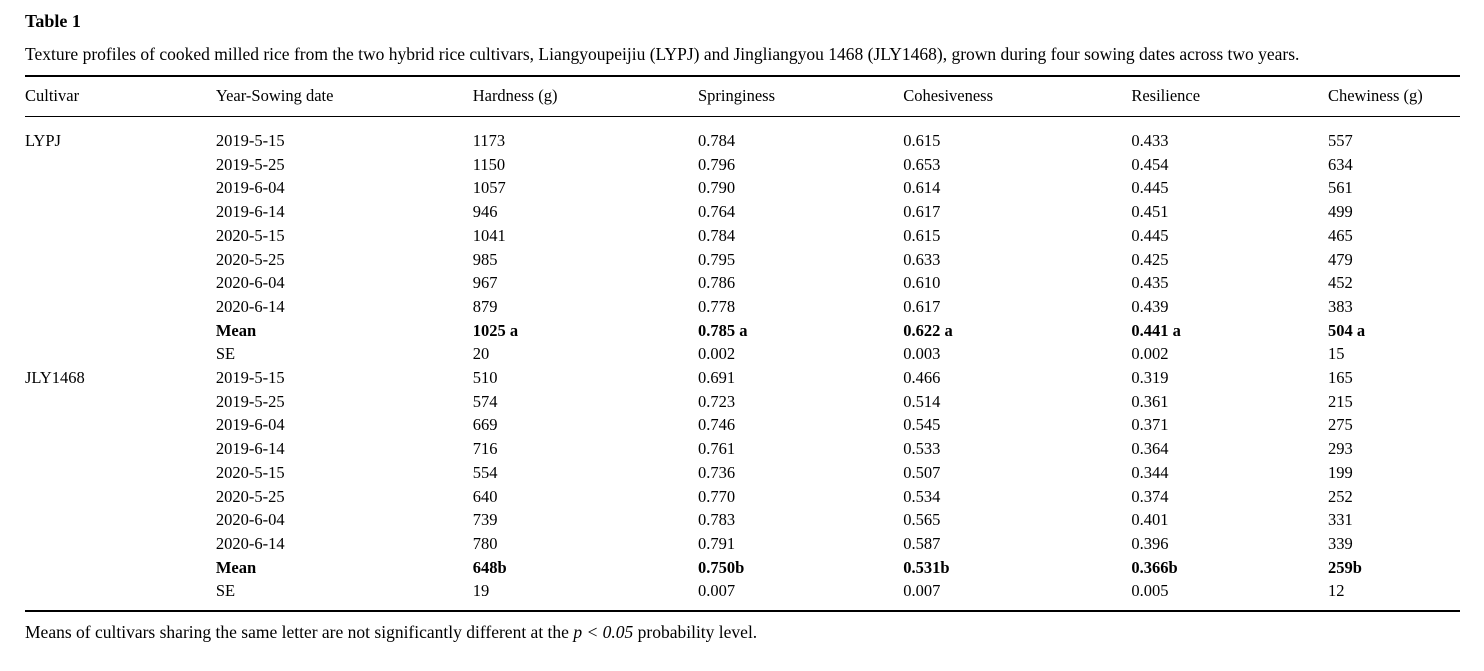 This screenshot has width=1484, height=671. I want to click on table-cell-chewiness: 259b, so click(1344, 567).